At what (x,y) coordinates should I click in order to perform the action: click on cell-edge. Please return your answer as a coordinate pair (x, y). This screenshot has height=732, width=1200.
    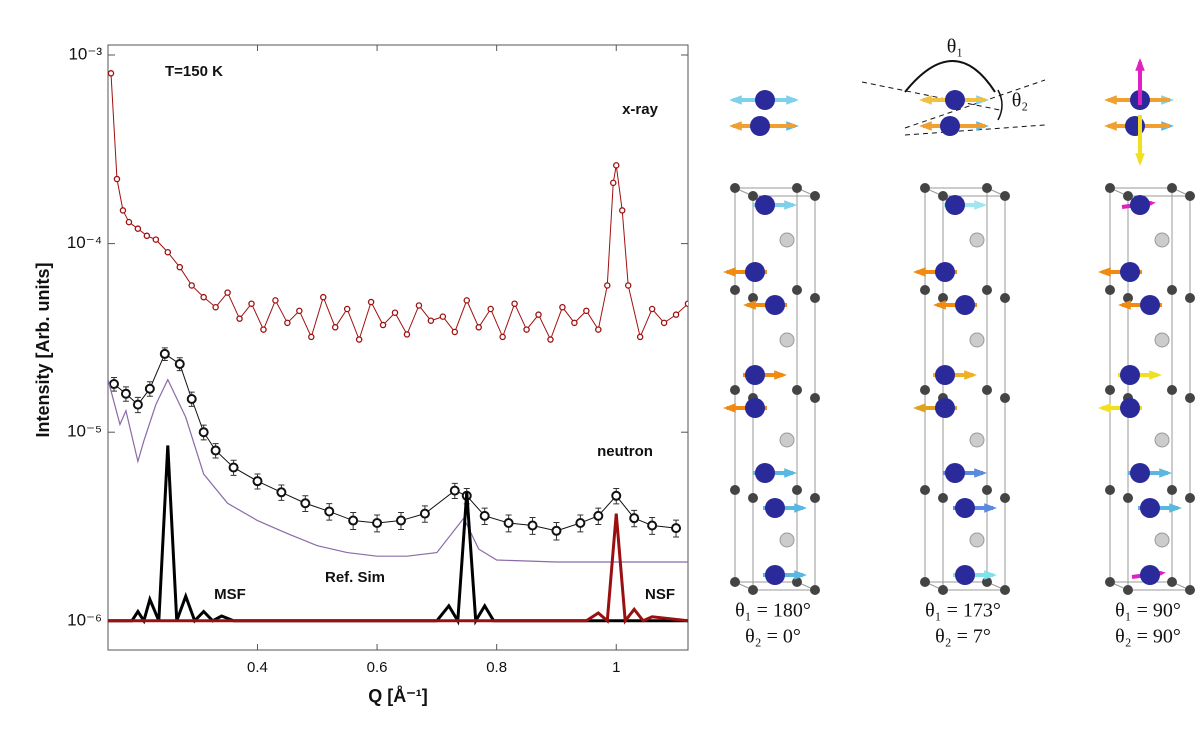
    Looking at the image, I should click on (775, 389).